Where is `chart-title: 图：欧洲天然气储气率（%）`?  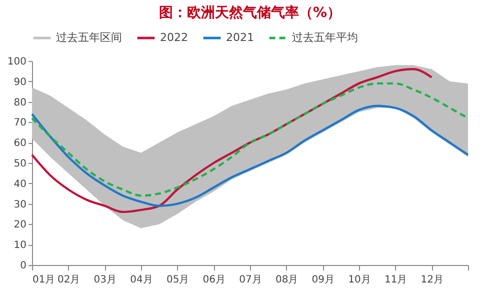
chart-title: 图：欧洲天然气储气率（%） is located at coordinates (250, 12).